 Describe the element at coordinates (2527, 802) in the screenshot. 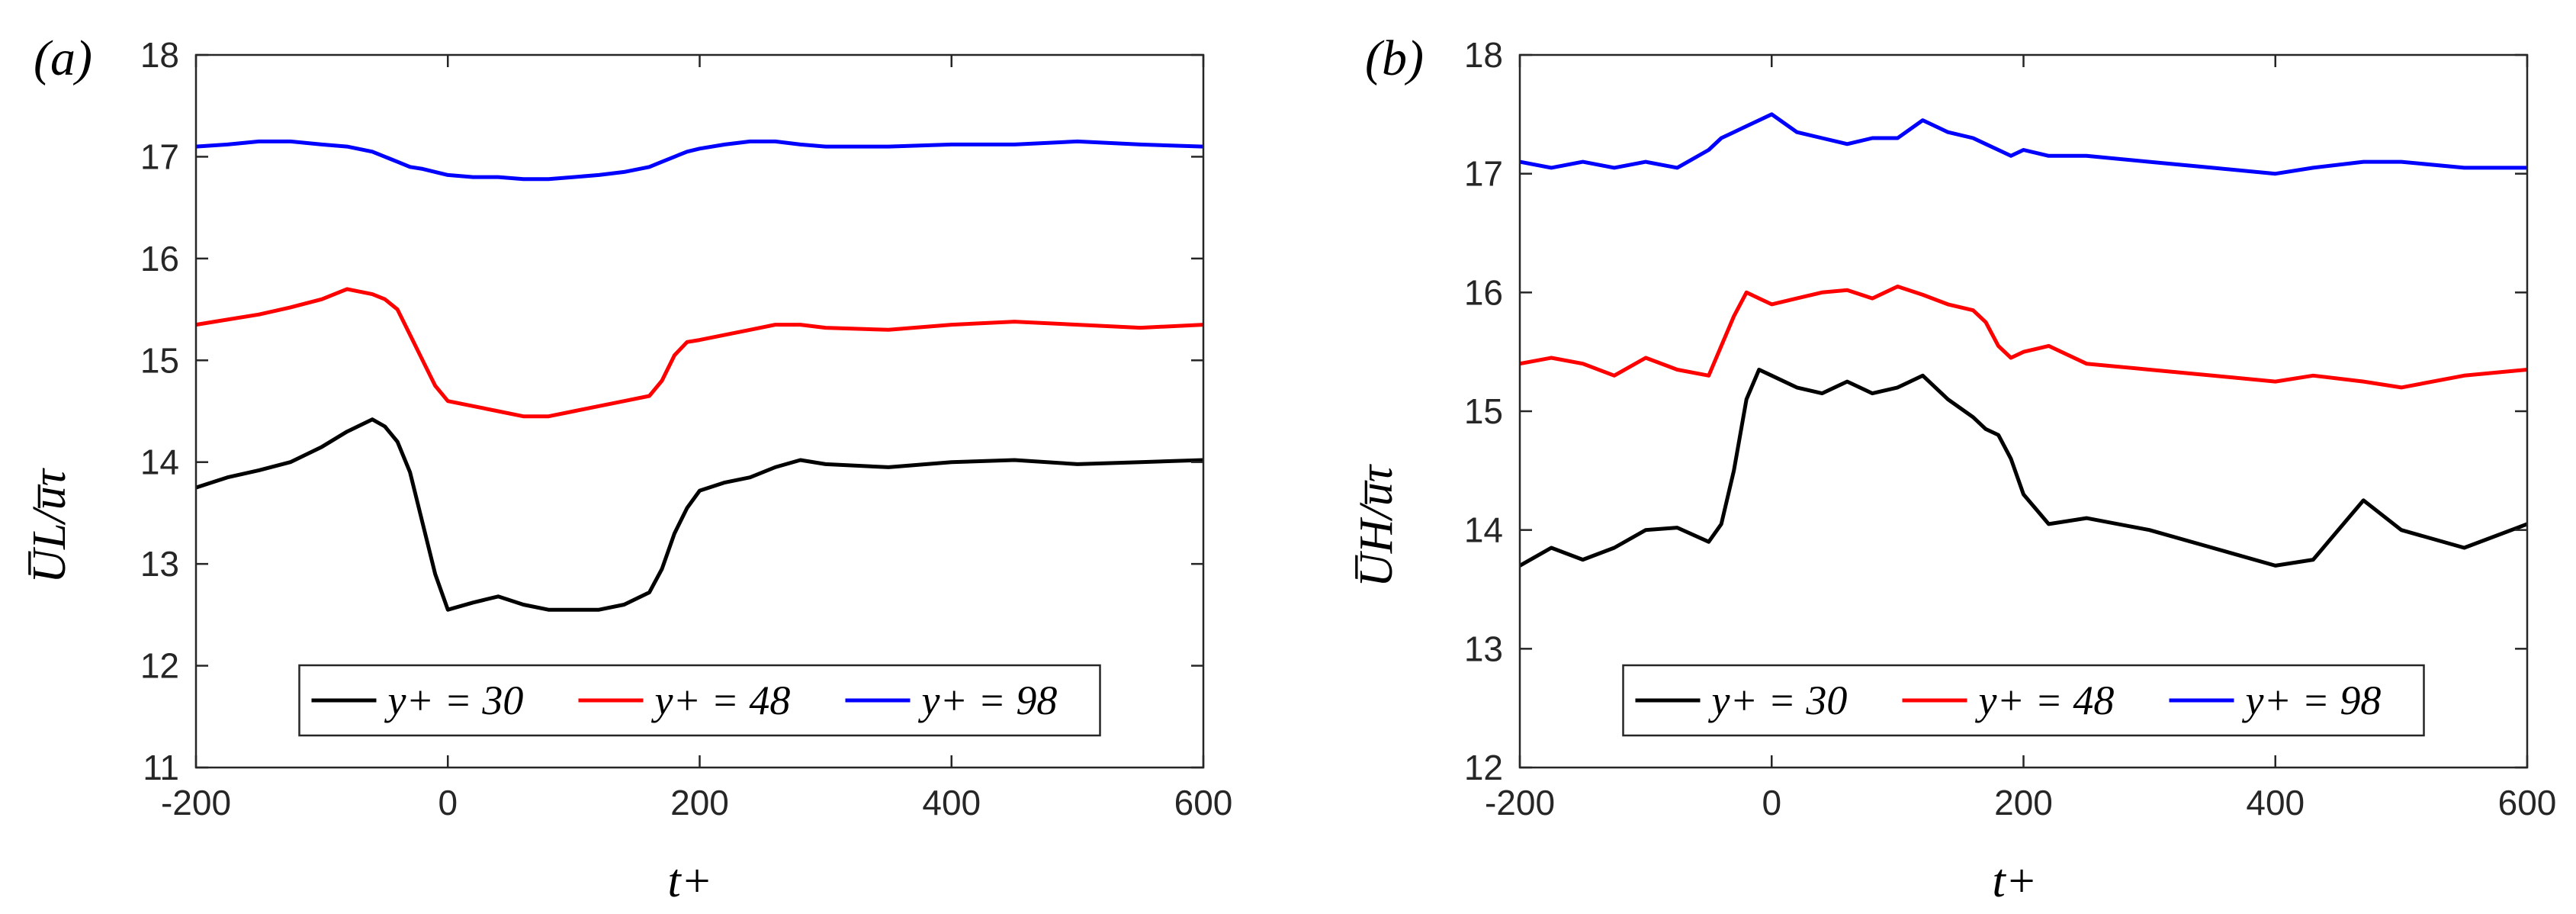

I see `panel-b-x-tick-label-4: 600` at that location.